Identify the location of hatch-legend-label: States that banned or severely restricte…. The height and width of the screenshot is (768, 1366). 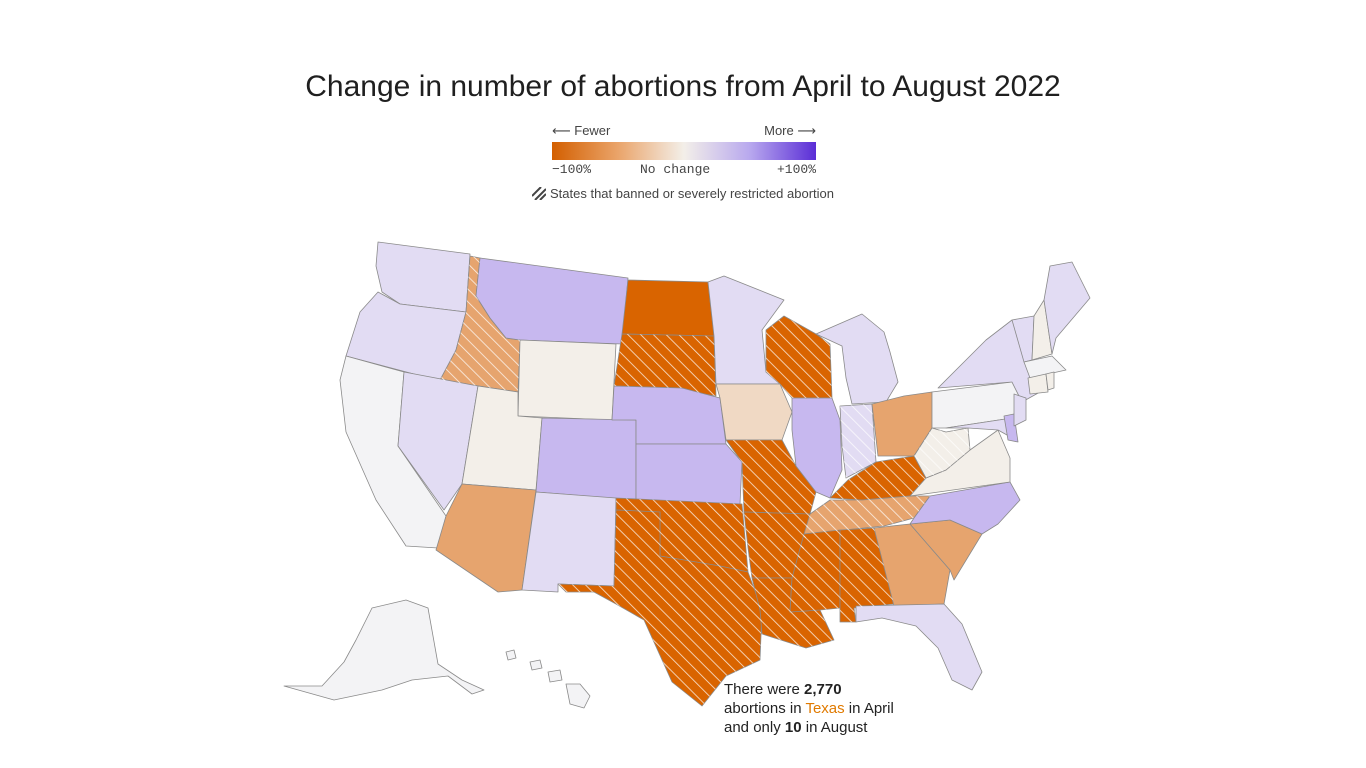
(692, 193).